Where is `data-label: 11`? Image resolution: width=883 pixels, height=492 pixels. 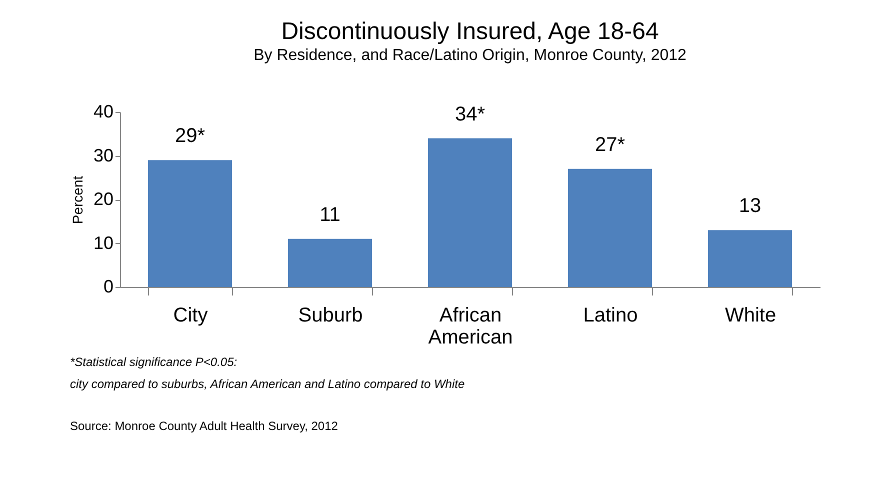
data-label: 11 is located at coordinates (330, 215).